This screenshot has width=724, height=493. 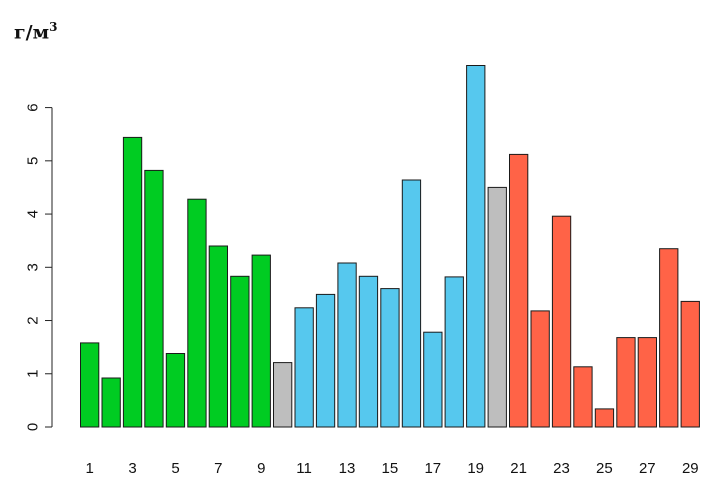 What do you see at coordinates (132, 468) in the screenshot?
I see `x-tick-label: 3` at bounding box center [132, 468].